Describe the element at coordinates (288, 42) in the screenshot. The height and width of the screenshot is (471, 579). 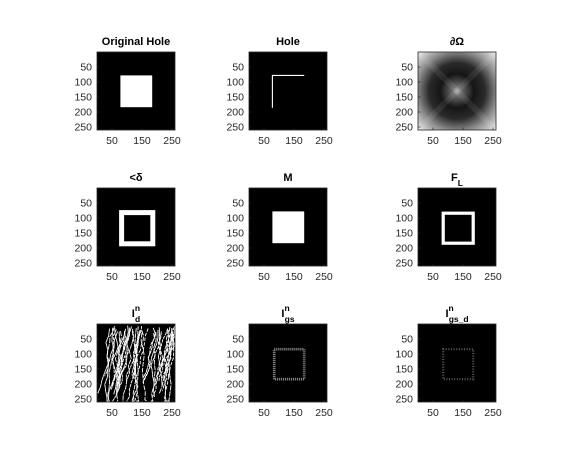
I see `panel-title: Hole` at that location.